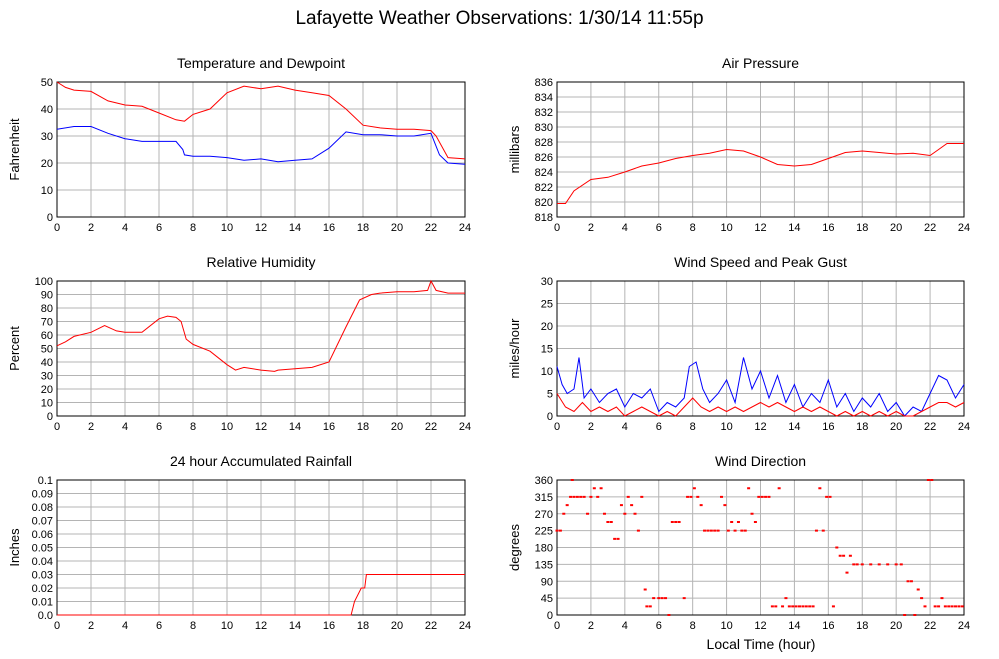 This screenshot has height=659, width=999. What do you see at coordinates (659, 626) in the screenshot?
I see `x-tick-label: 6` at bounding box center [659, 626].